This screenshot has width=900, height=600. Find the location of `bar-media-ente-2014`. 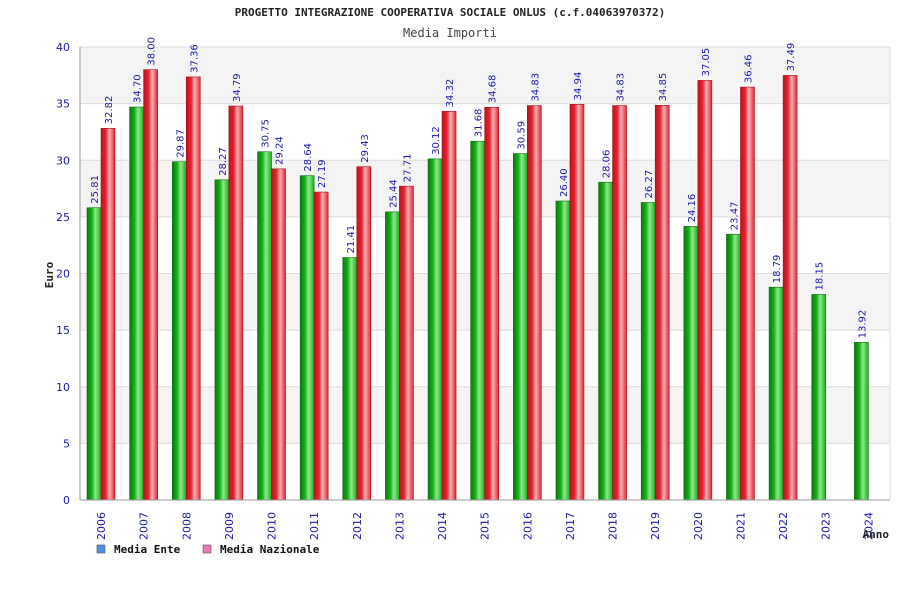

bar-media-ente-2014 is located at coordinates (435, 329).